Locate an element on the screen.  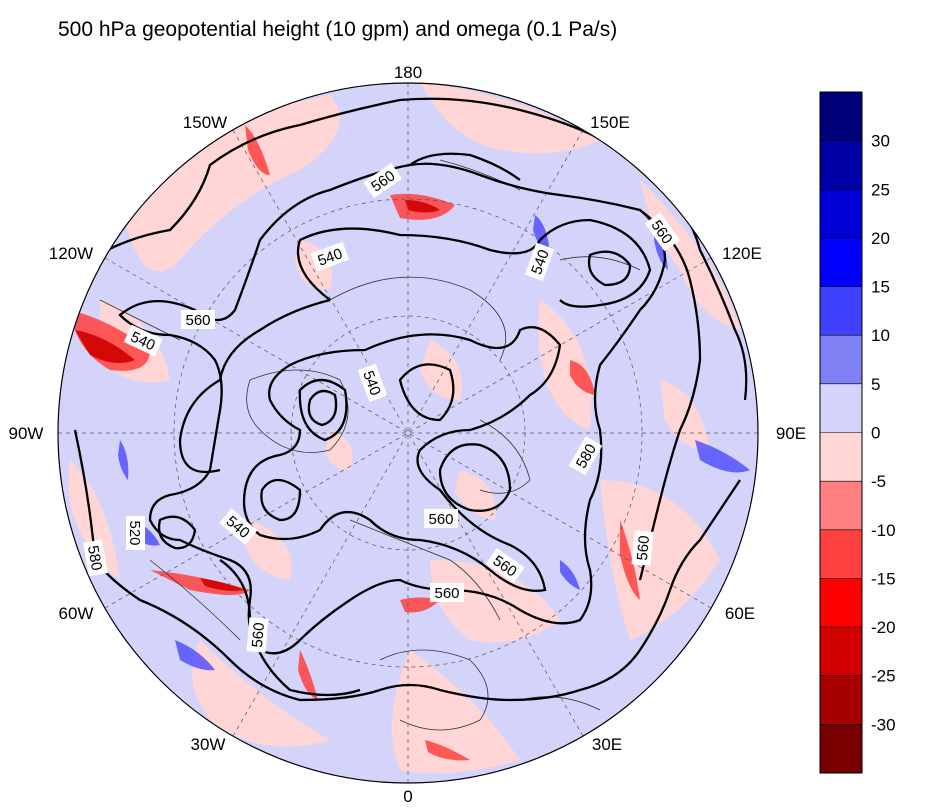
lon-label-60e: 60E is located at coordinates (740, 613).